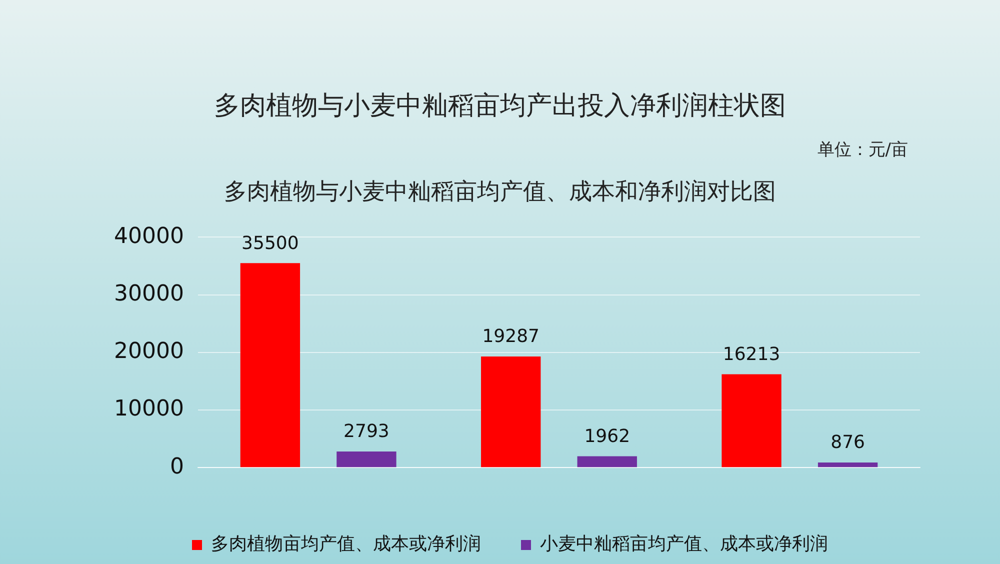  What do you see at coordinates (862, 150) in the screenshot?
I see `text: 单位：元/亩` at bounding box center [862, 150].